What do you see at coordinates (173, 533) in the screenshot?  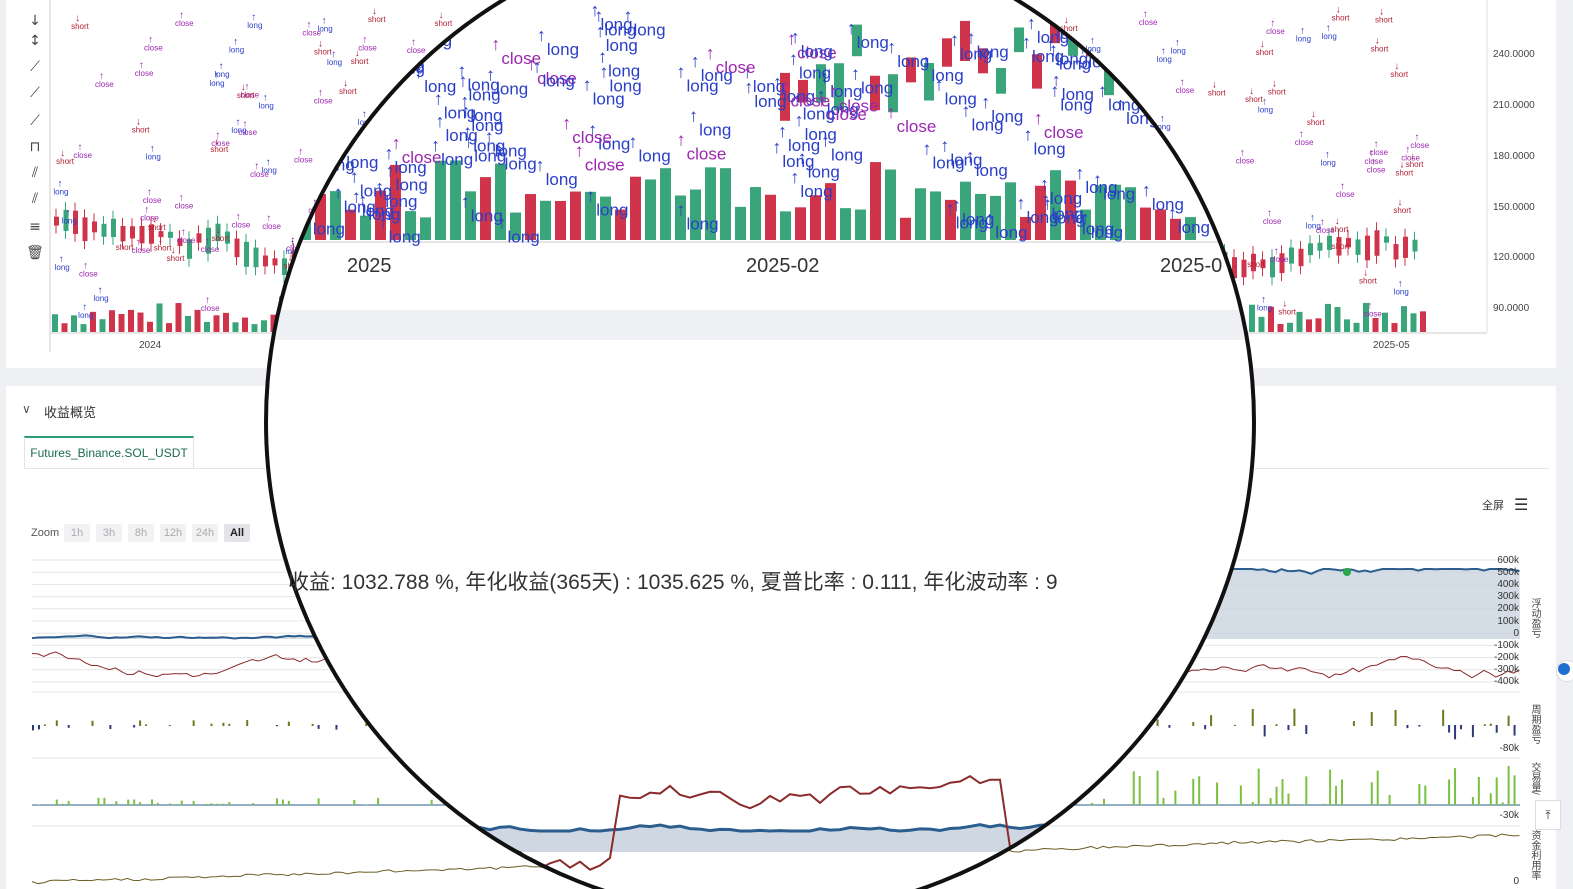 I see `zoom-12h-button: 12h` at bounding box center [173, 533].